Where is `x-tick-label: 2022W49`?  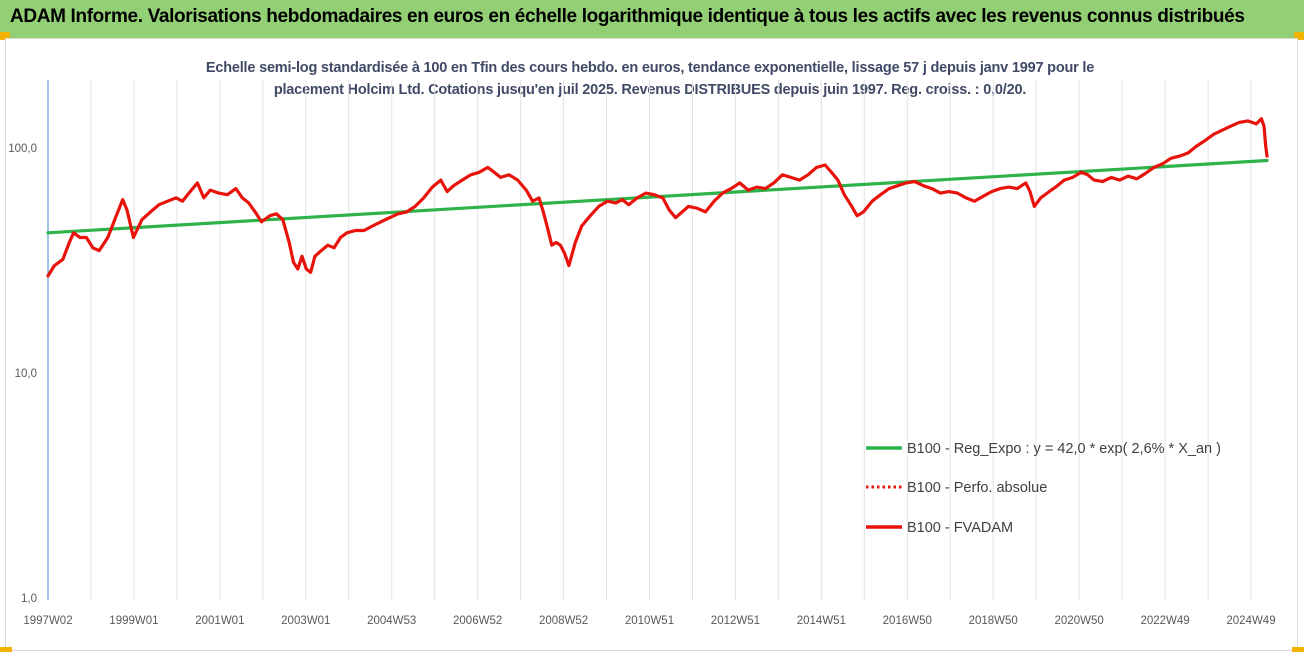
x-tick-label: 2022W49 is located at coordinates (1164, 621).